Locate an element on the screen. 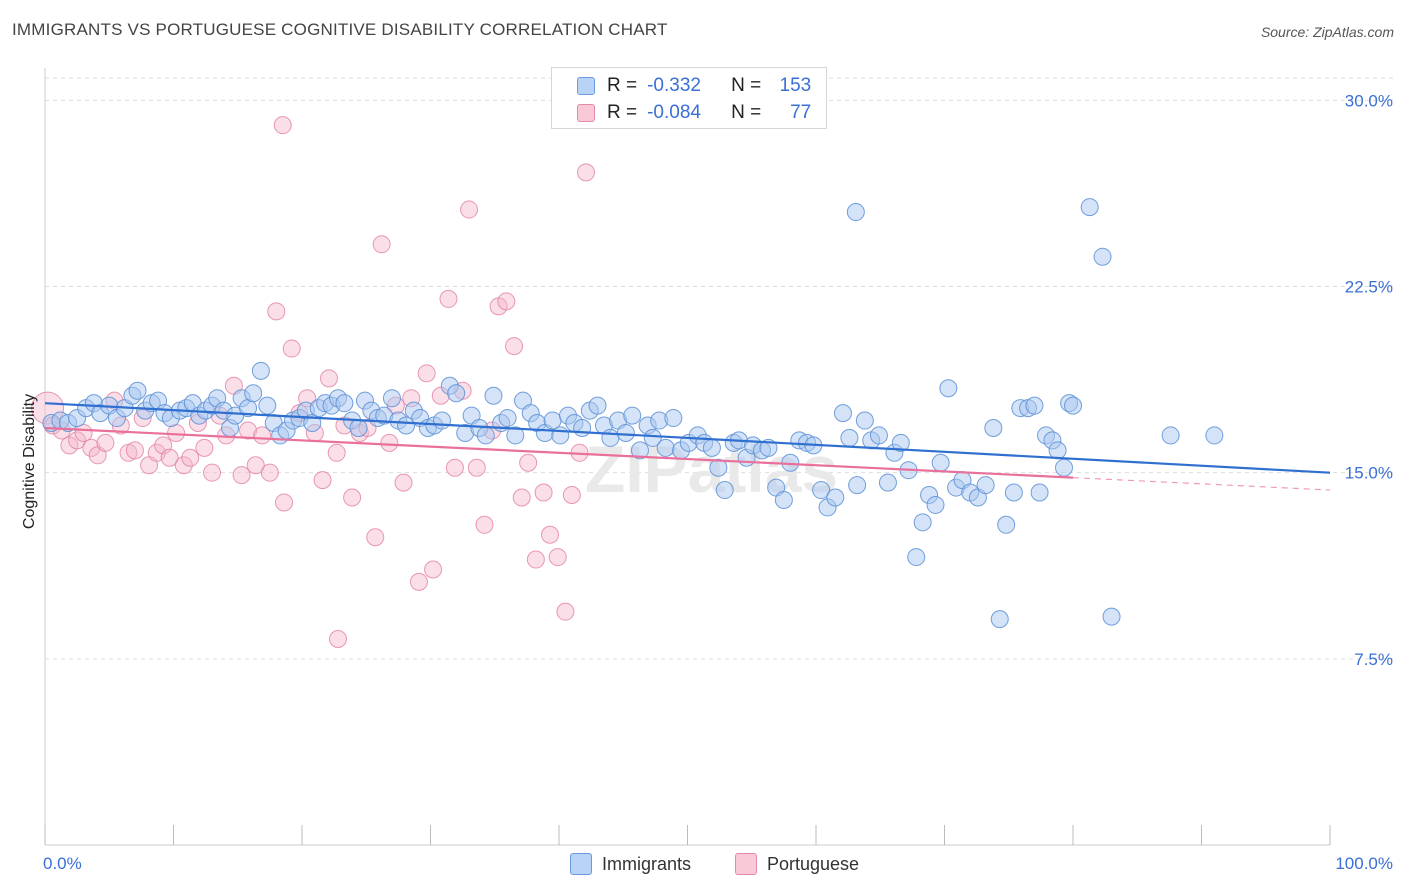 The height and width of the screenshot is (892, 1406). y-tick-label: 30.0% is located at coordinates (1369, 100).